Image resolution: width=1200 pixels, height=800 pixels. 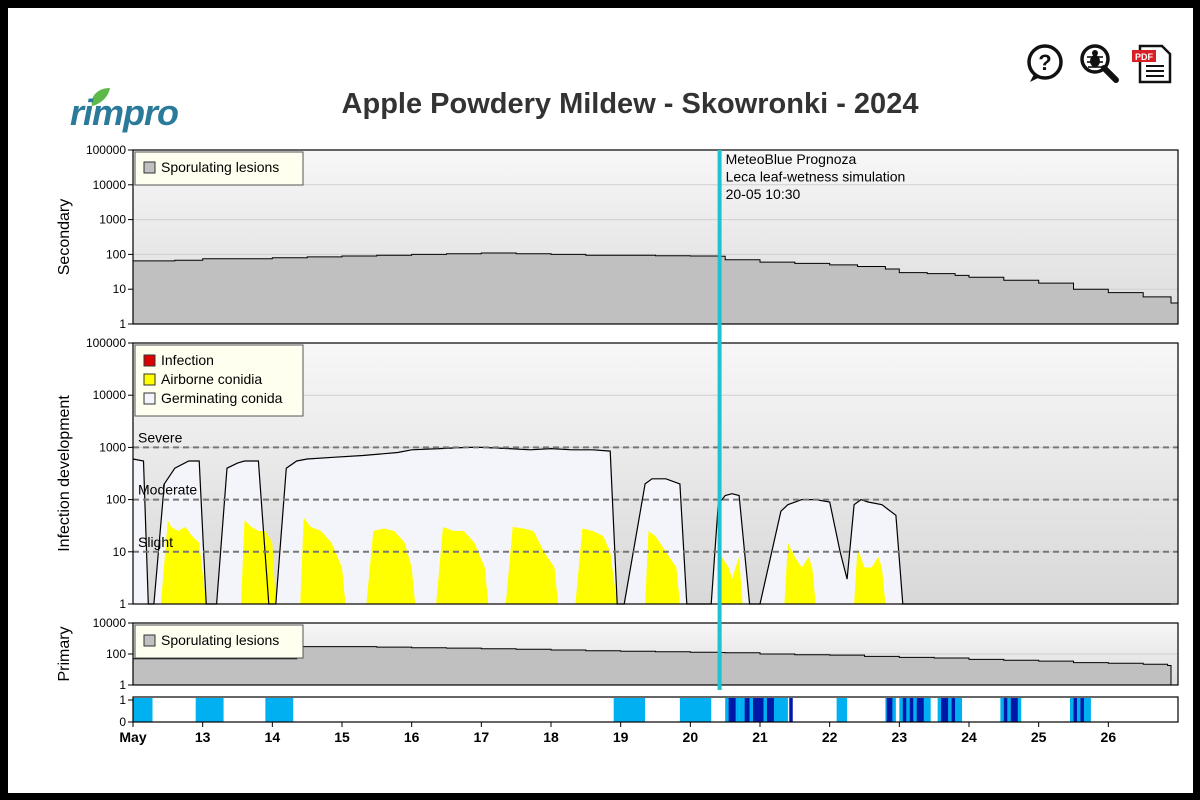 I want to click on secondary-y-tick-label: 10000, so click(x=110, y=185).